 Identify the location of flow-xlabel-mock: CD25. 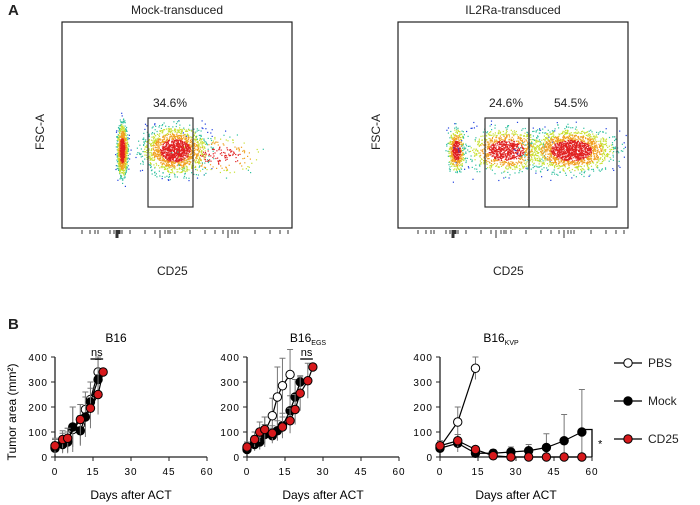
(172, 271).